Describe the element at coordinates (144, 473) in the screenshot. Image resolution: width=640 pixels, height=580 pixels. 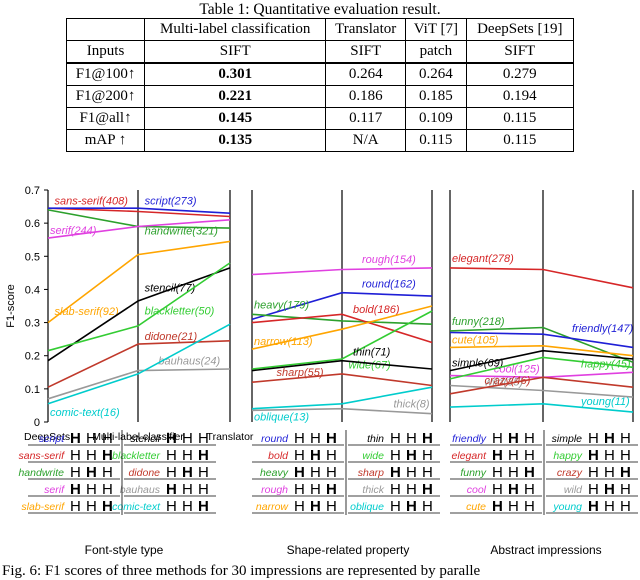
I see `sample-label: didone` at that location.